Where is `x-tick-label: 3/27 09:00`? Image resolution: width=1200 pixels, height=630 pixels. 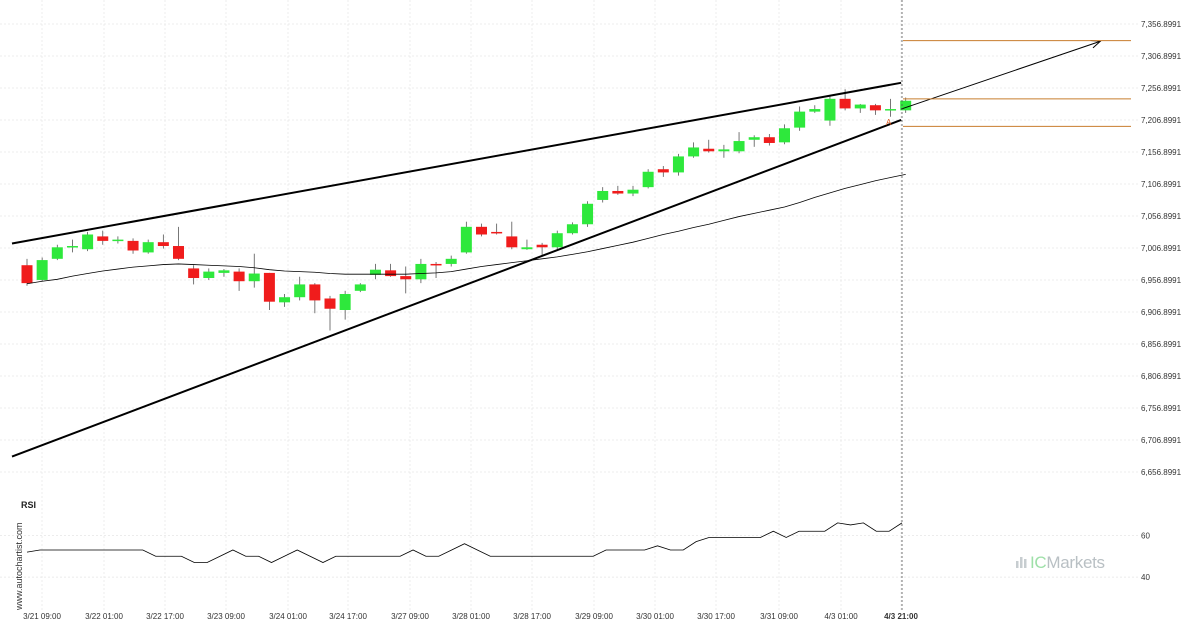 x-tick-label: 3/27 09:00 is located at coordinates (410, 616).